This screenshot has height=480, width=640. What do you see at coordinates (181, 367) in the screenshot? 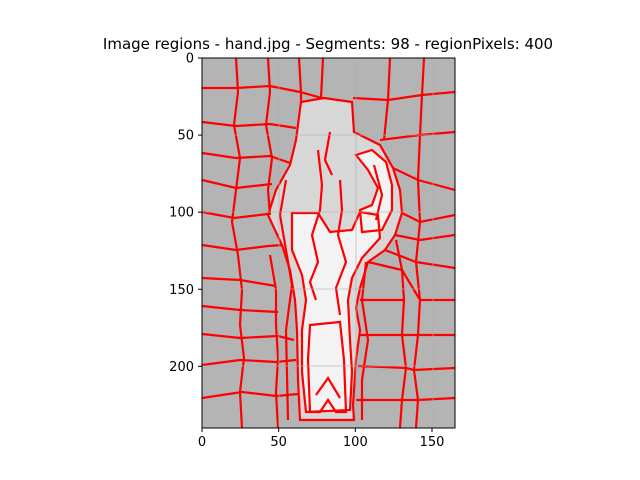
I see `y-tick-label: 200` at bounding box center [181, 367].